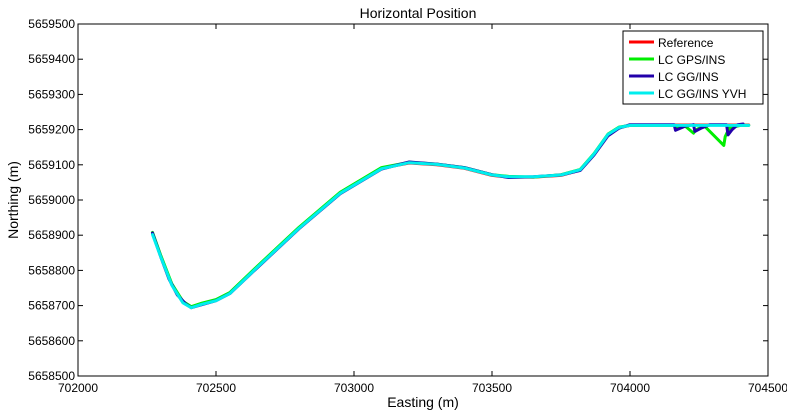 The width and height of the screenshot is (787, 415). I want to click on y-tick-label: 5658700, so click(51, 306).